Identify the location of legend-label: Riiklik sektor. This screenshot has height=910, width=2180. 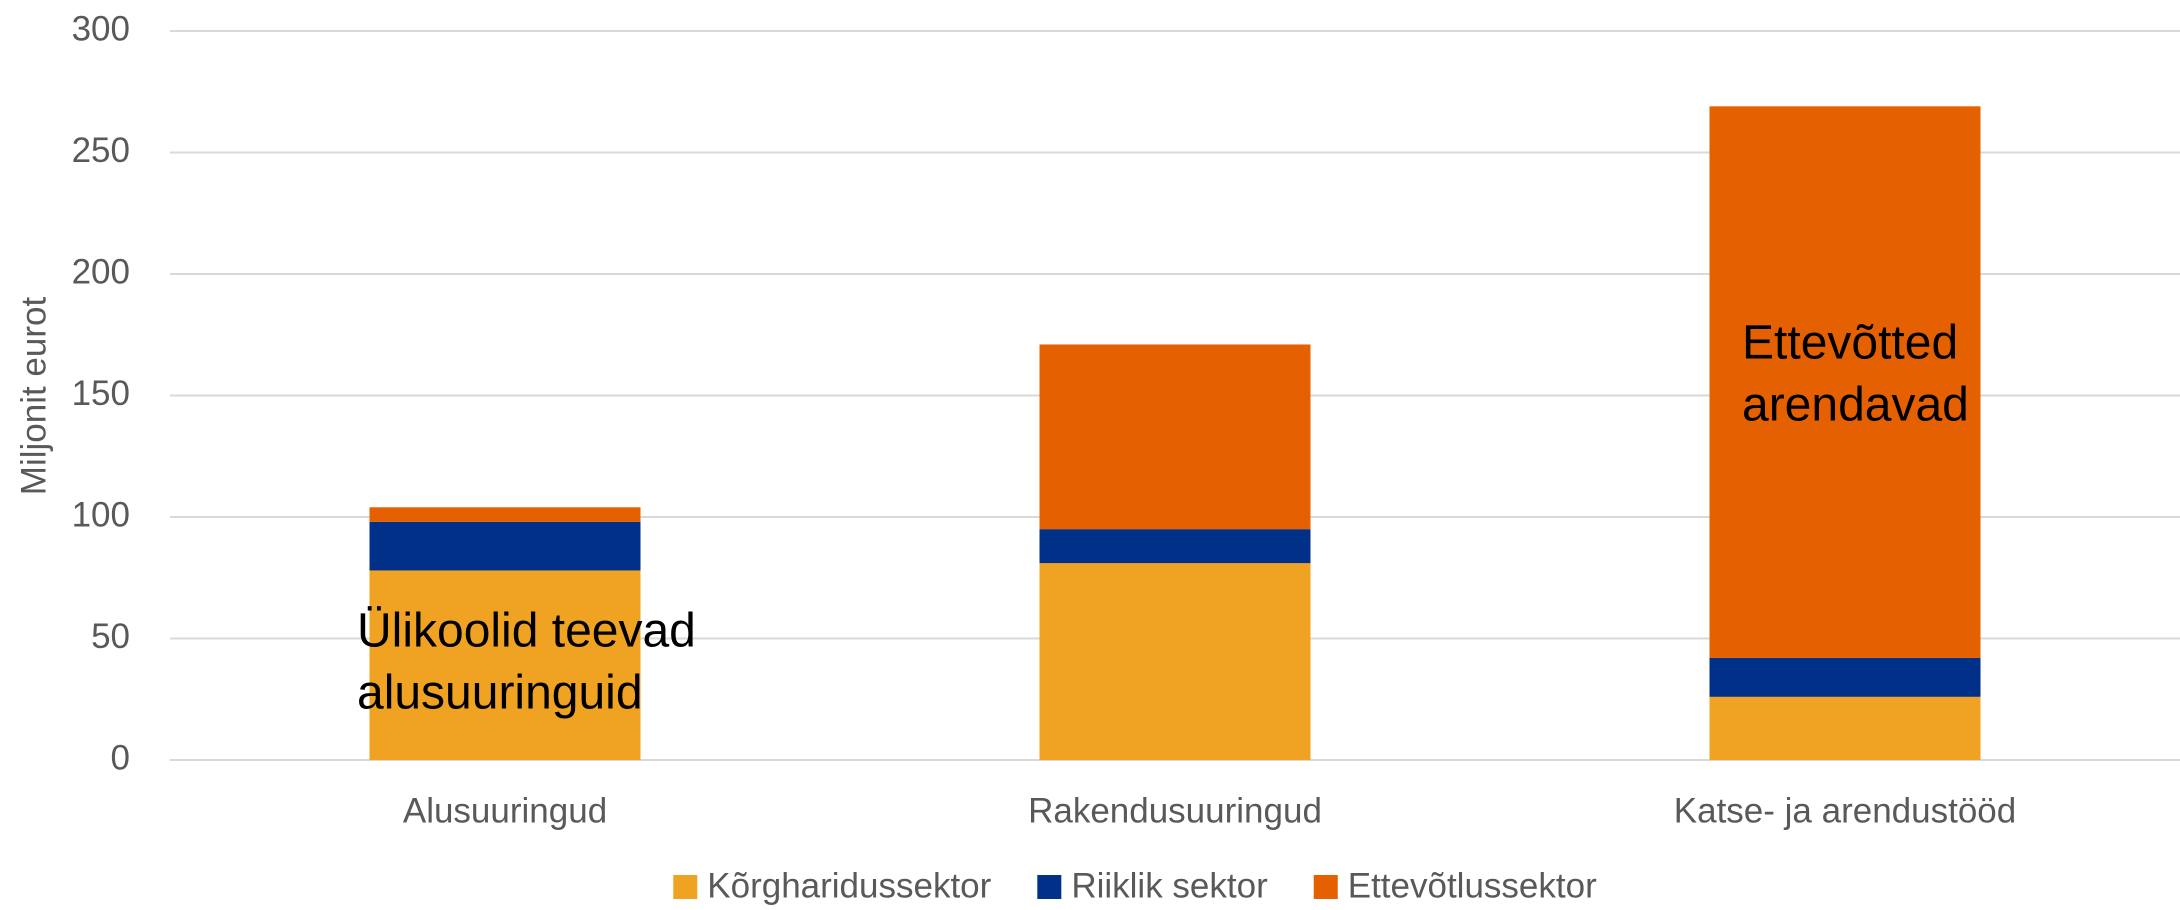
(1169, 885).